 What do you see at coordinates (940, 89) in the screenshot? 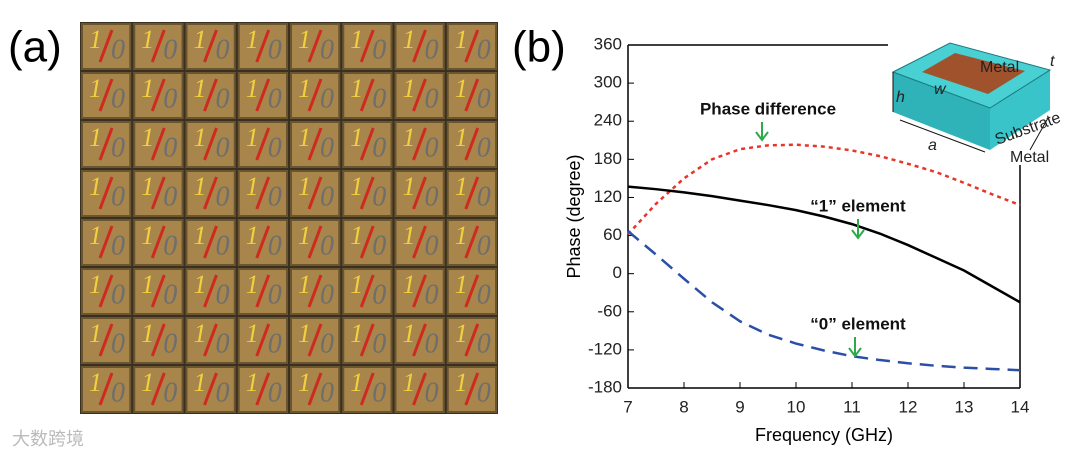
I see `inset-label: w` at bounding box center [940, 89].